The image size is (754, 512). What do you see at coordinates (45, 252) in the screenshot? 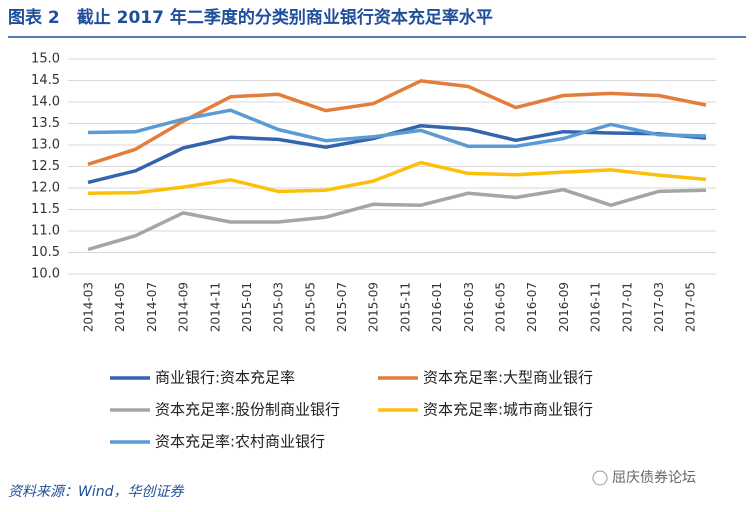
I see `y-tick-label: 10.5` at bounding box center [45, 252].